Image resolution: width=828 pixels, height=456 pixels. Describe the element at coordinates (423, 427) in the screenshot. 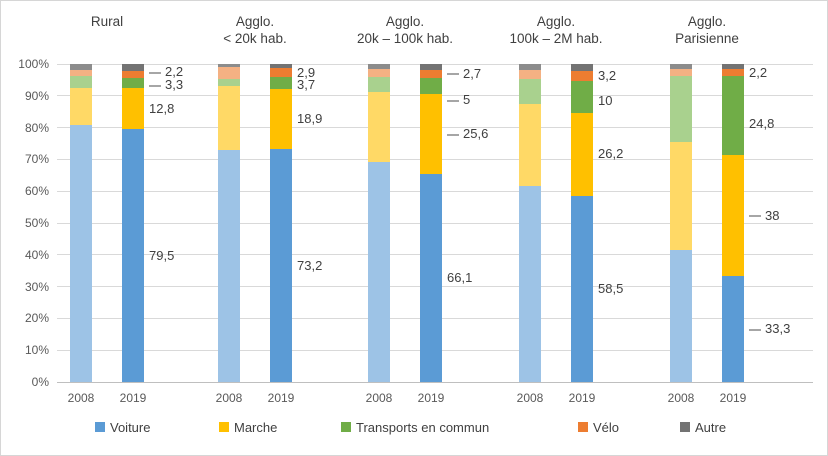

I see `legend-label: Transports en commun` at that location.